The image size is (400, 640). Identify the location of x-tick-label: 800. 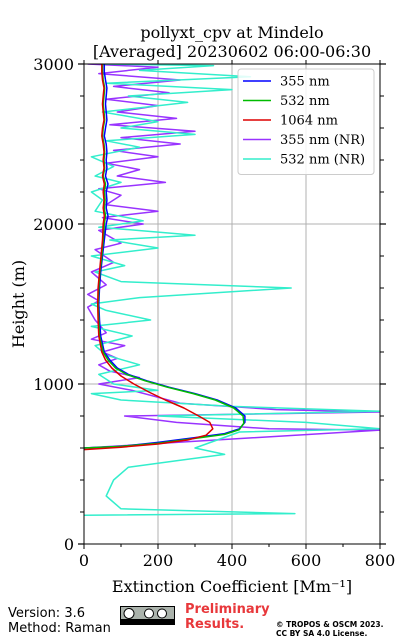
(380, 560).